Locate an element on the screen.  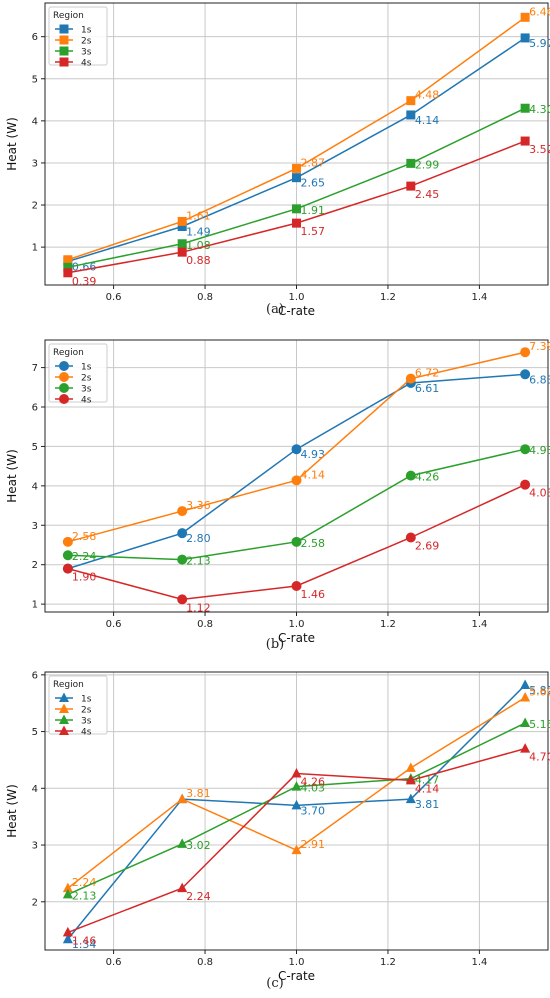
y-tick-label: 1 is located at coordinates (35, 248).